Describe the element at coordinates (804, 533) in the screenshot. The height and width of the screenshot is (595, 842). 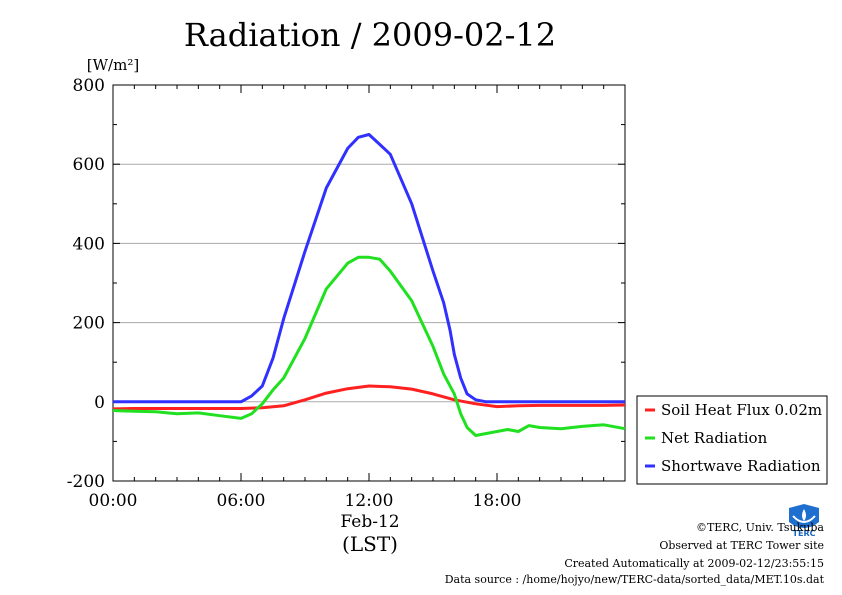
I see `logo-text: TERC` at that location.